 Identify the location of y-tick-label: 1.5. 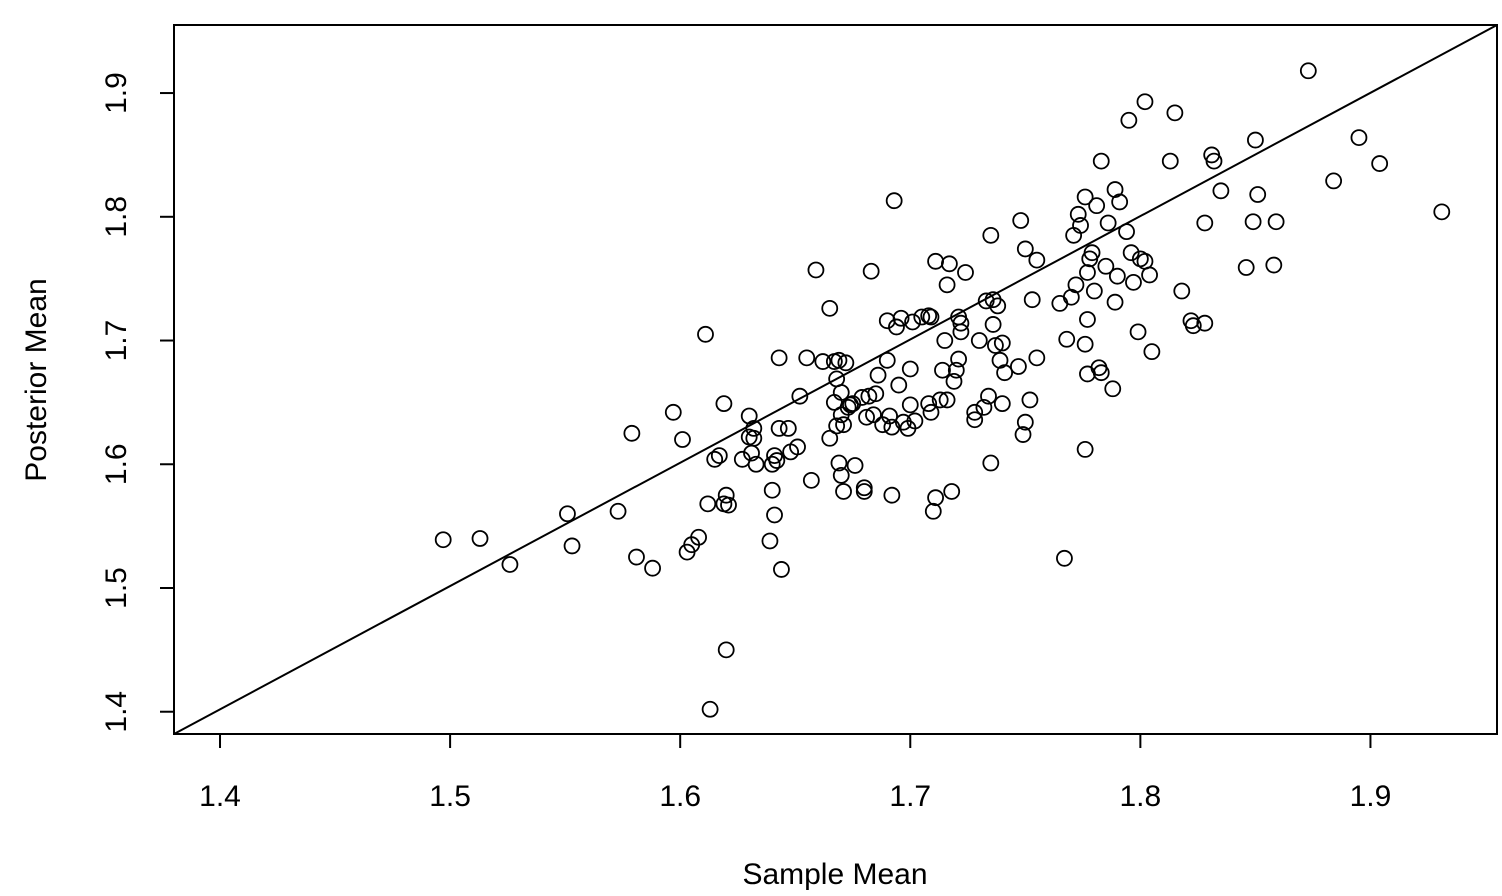
(116, 588).